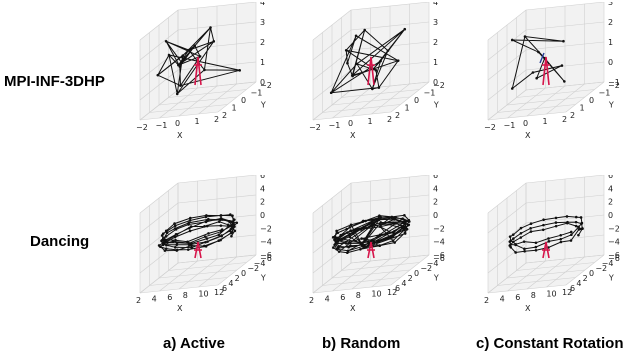 The width and height of the screenshot is (631, 356). I want to click on y-tick-label: −1, so click(430, 93).